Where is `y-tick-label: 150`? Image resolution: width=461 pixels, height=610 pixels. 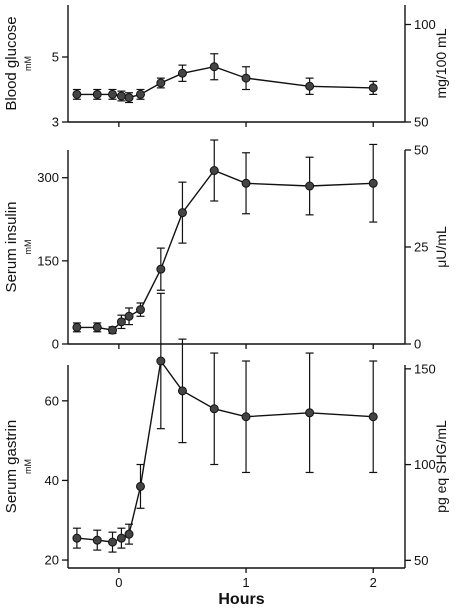 y-tick-label: 150 is located at coordinates (48, 260).